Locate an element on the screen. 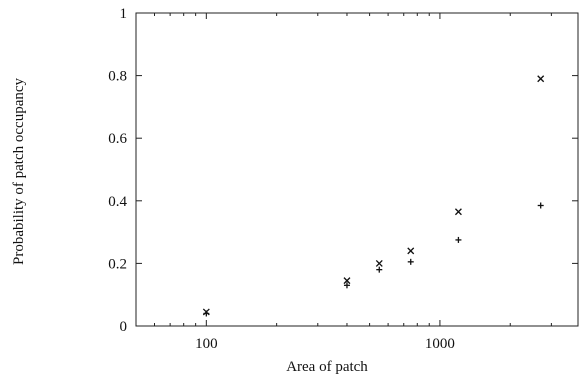  y-axis-title: Probability of patch occupancy is located at coordinates (19, 171).